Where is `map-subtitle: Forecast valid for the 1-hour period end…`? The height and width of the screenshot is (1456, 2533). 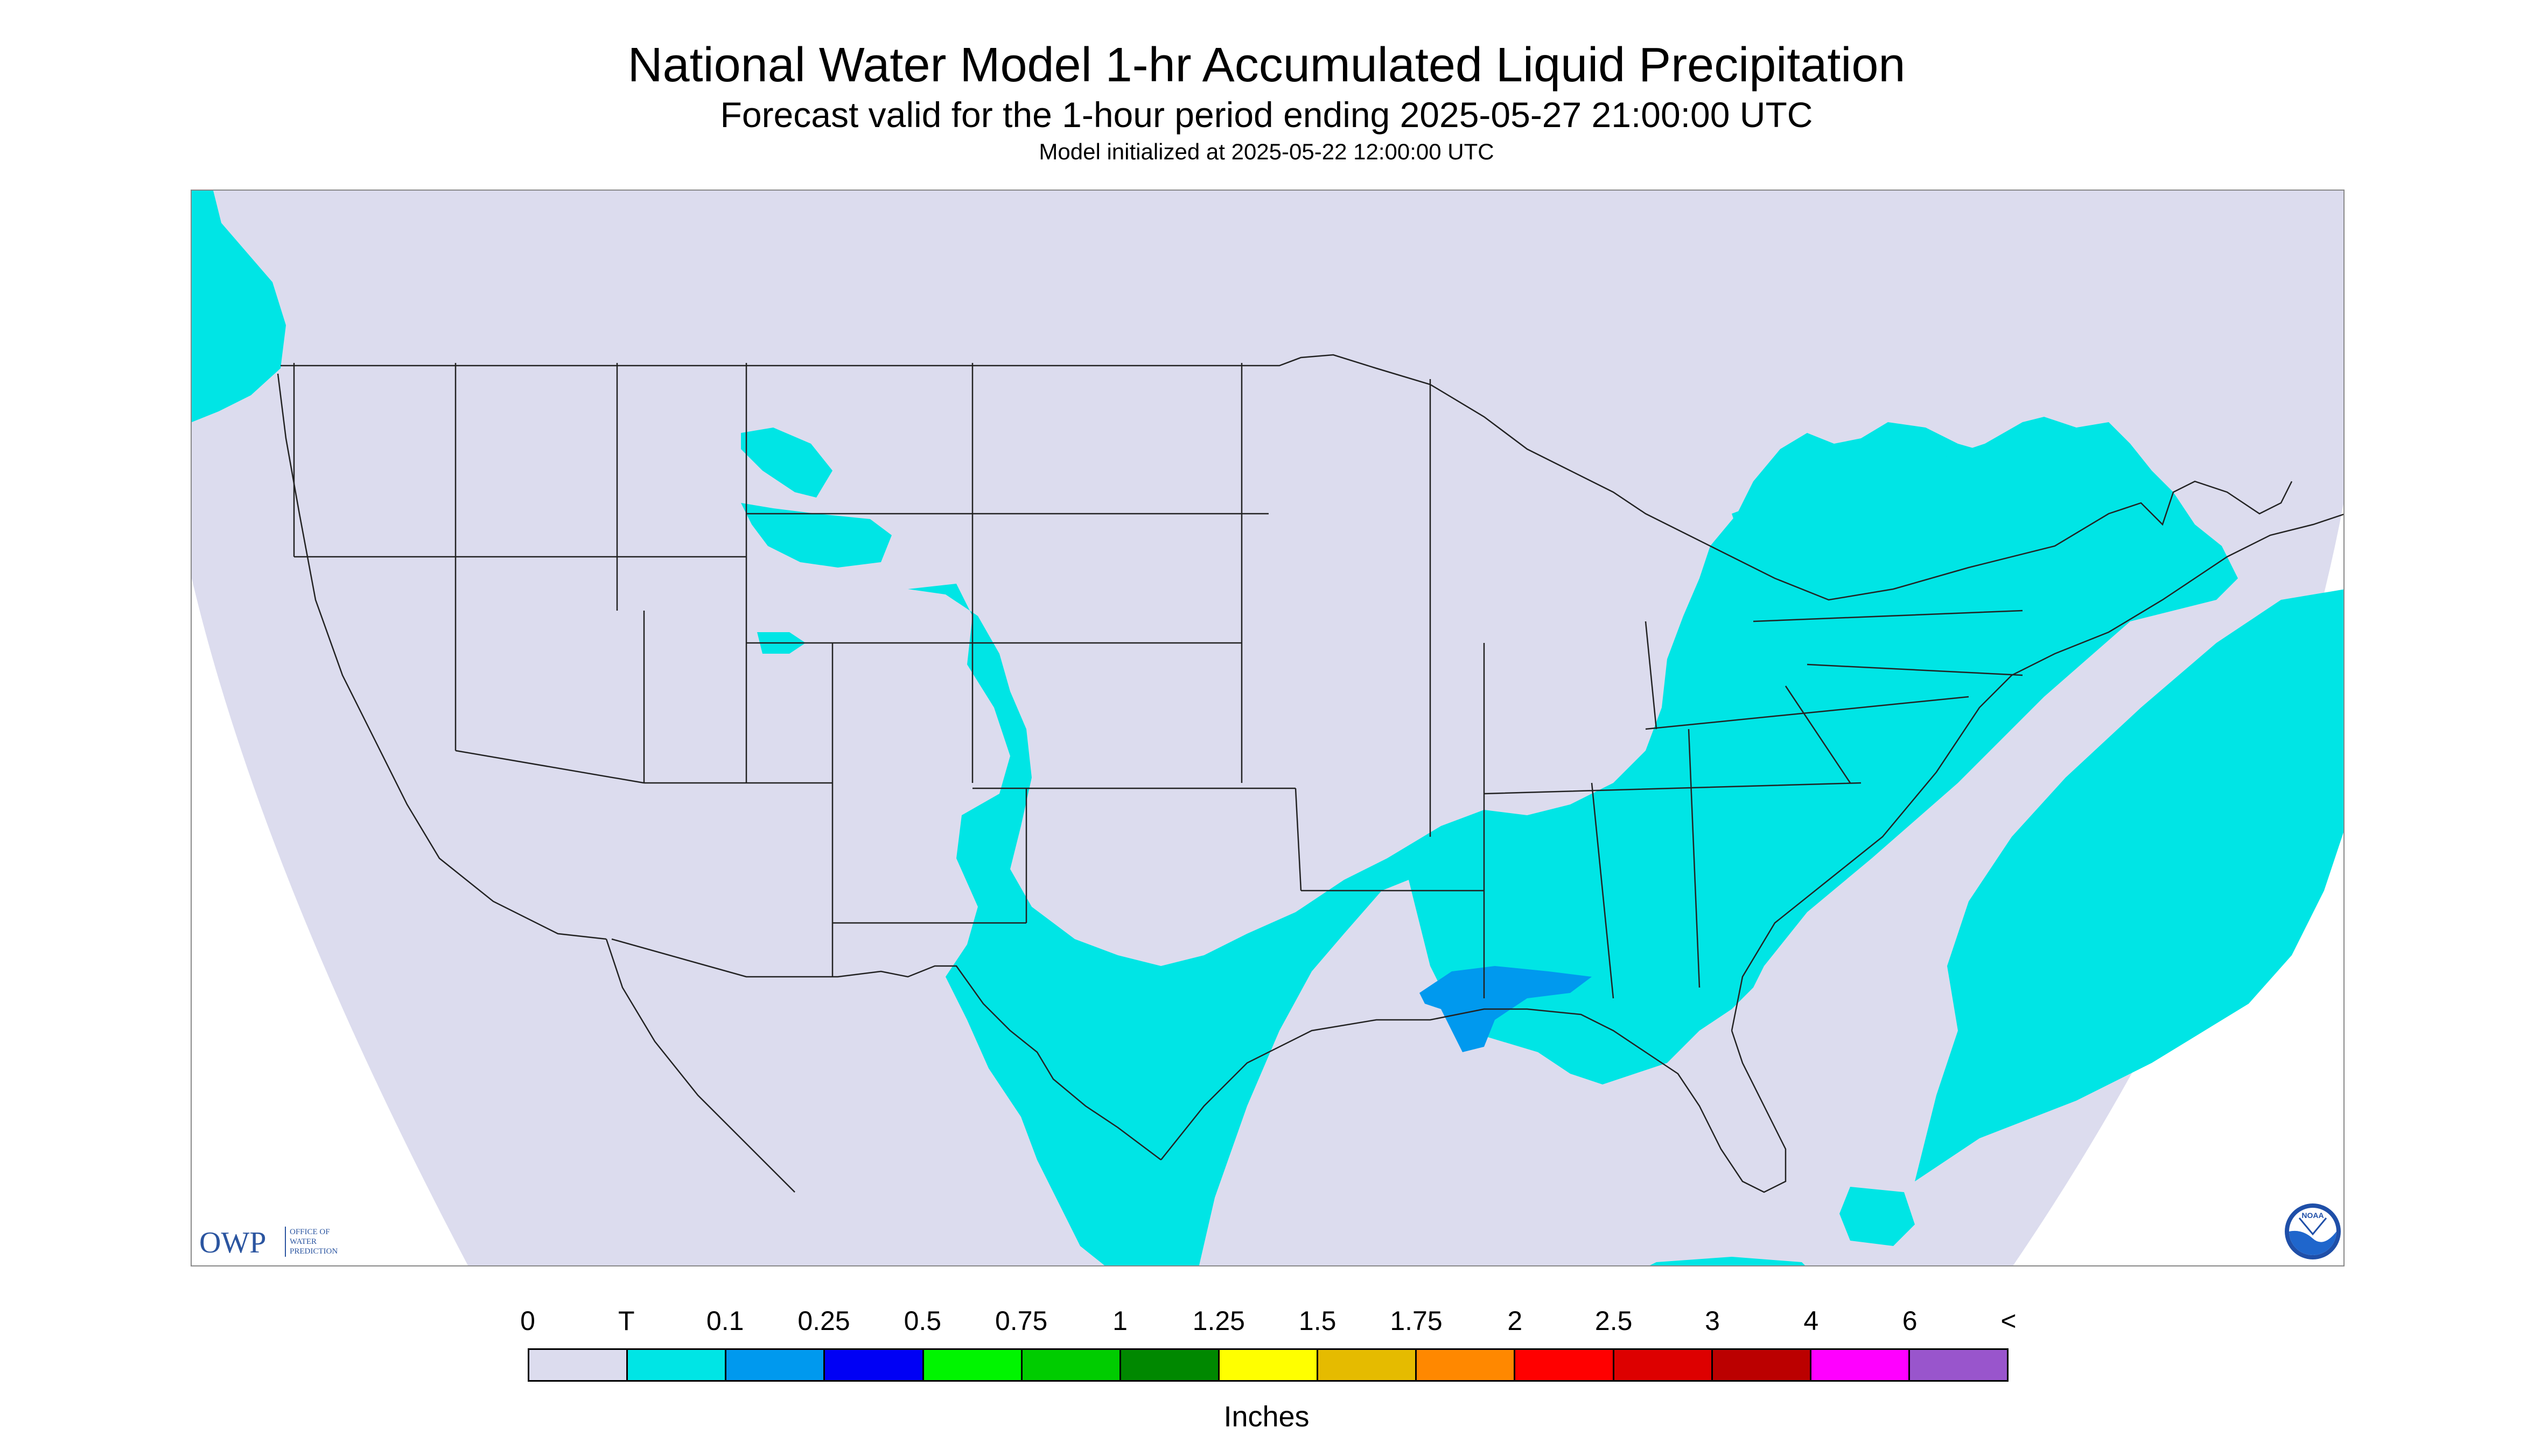 map-subtitle: Forecast valid for the 1-hour period end… is located at coordinates (1266, 115).